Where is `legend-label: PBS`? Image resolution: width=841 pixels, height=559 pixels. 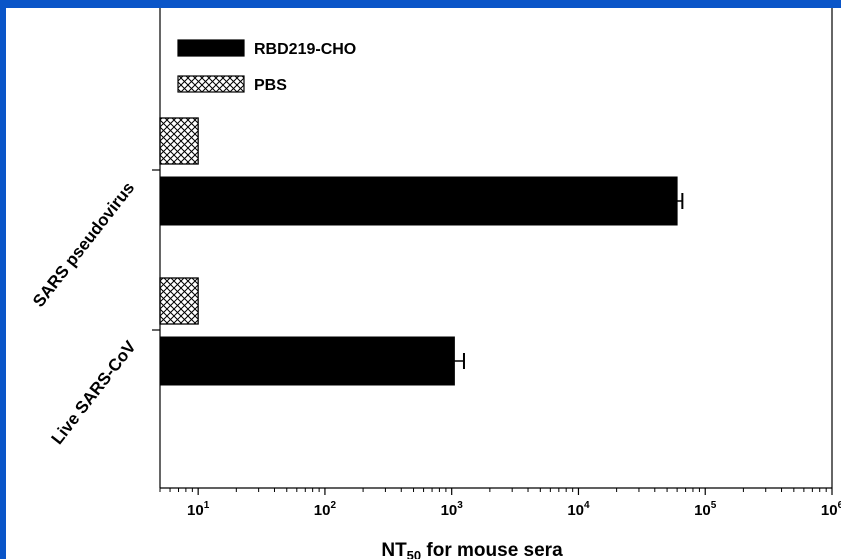
legend-label: PBS is located at coordinates (270, 85).